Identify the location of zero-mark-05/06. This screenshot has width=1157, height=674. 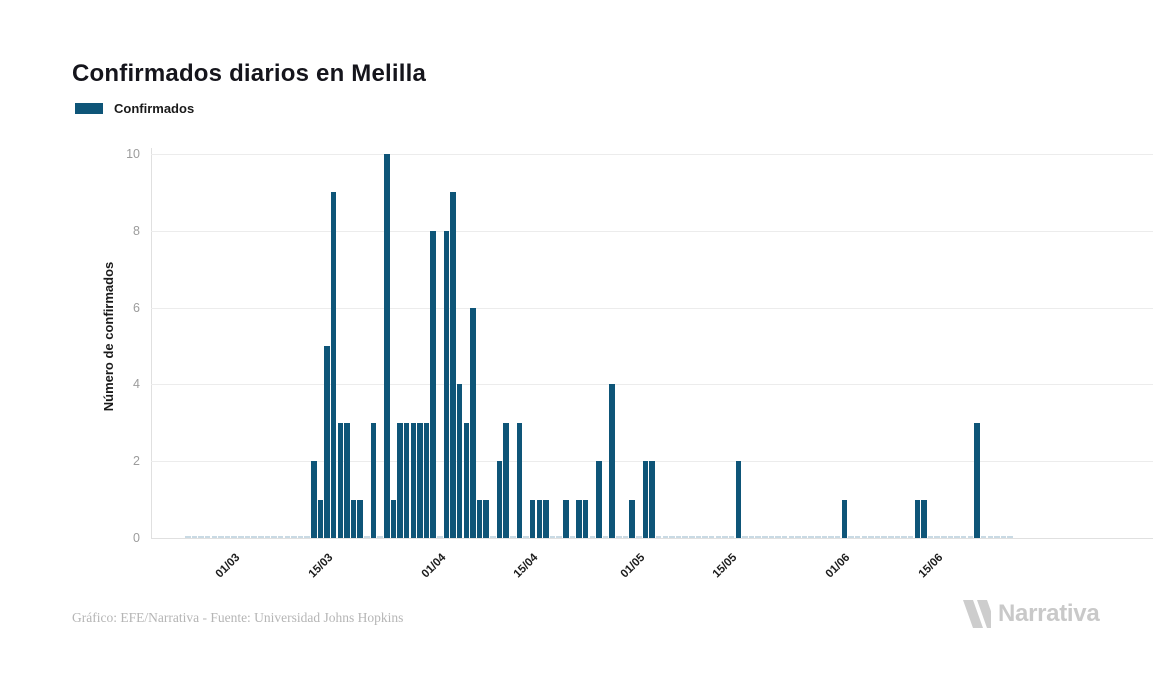
(871, 537).